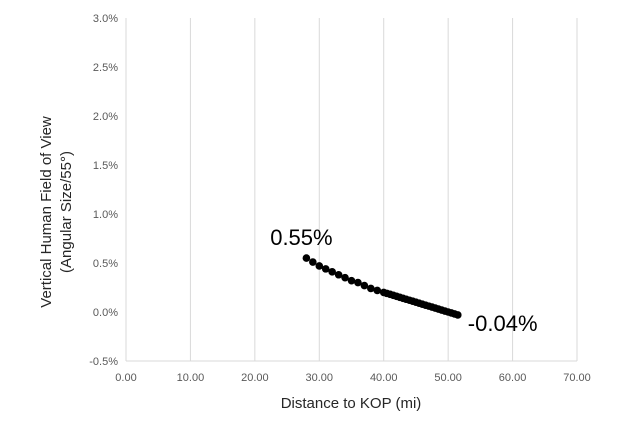 Image resolution: width=625 pixels, height=422 pixels. What do you see at coordinates (577, 378) in the screenshot?
I see `x-tick-label: 70.00` at bounding box center [577, 378].